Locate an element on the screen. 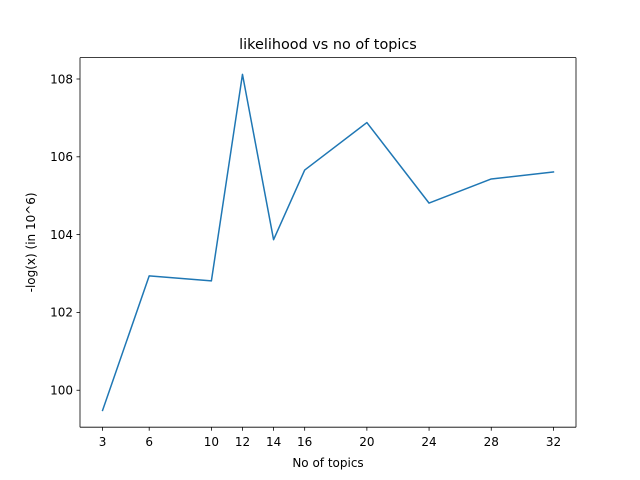 Image resolution: width=640 pixels, height=480 pixels. x-tick-label: 20 is located at coordinates (366, 442).